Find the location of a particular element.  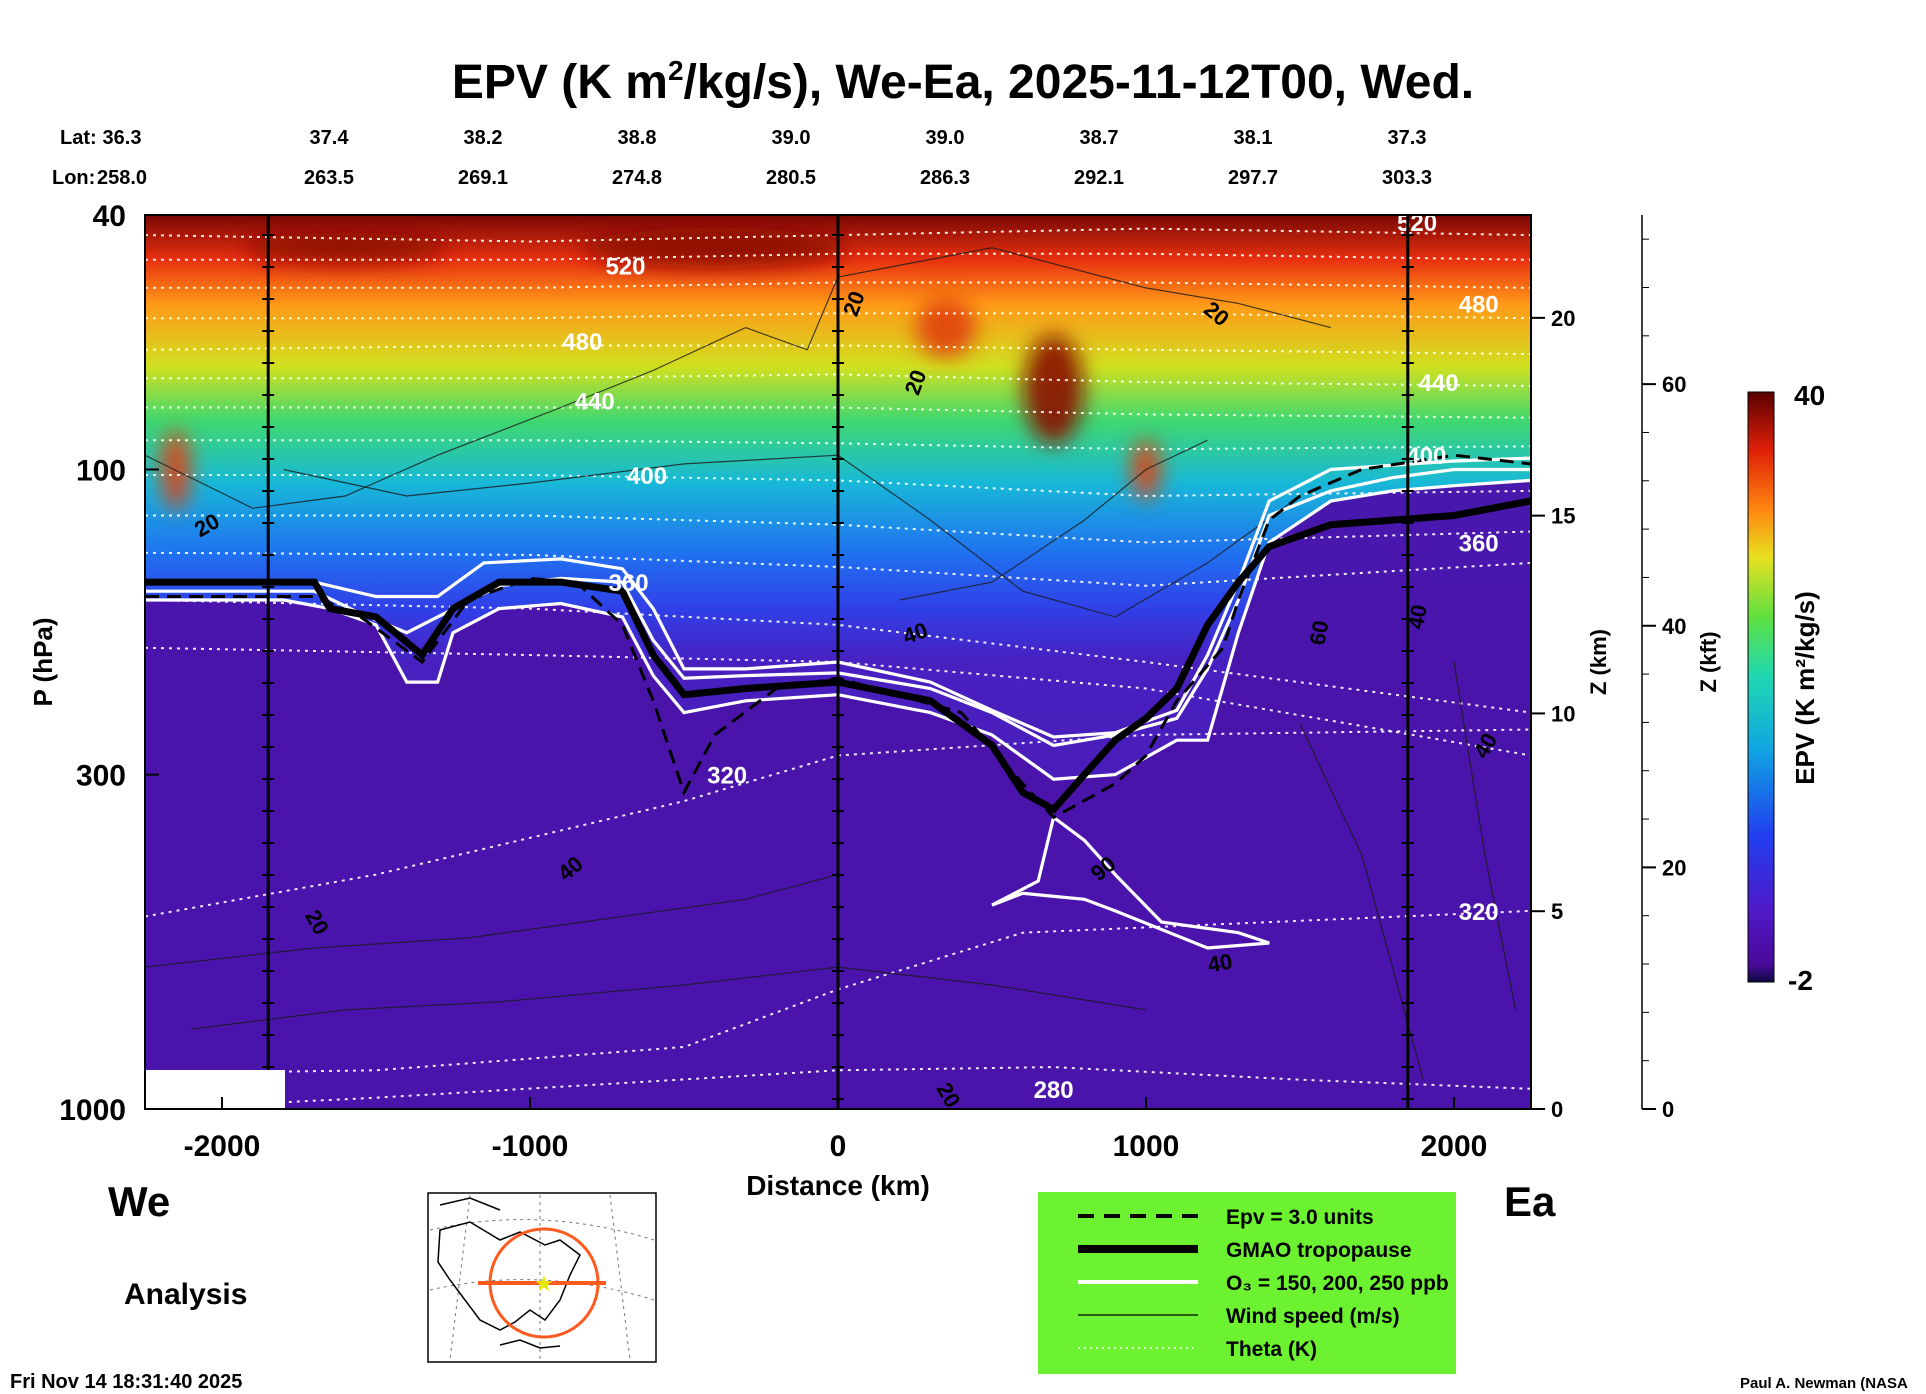

legend-label: GMAO tropopause is located at coordinates (1319, 1250).